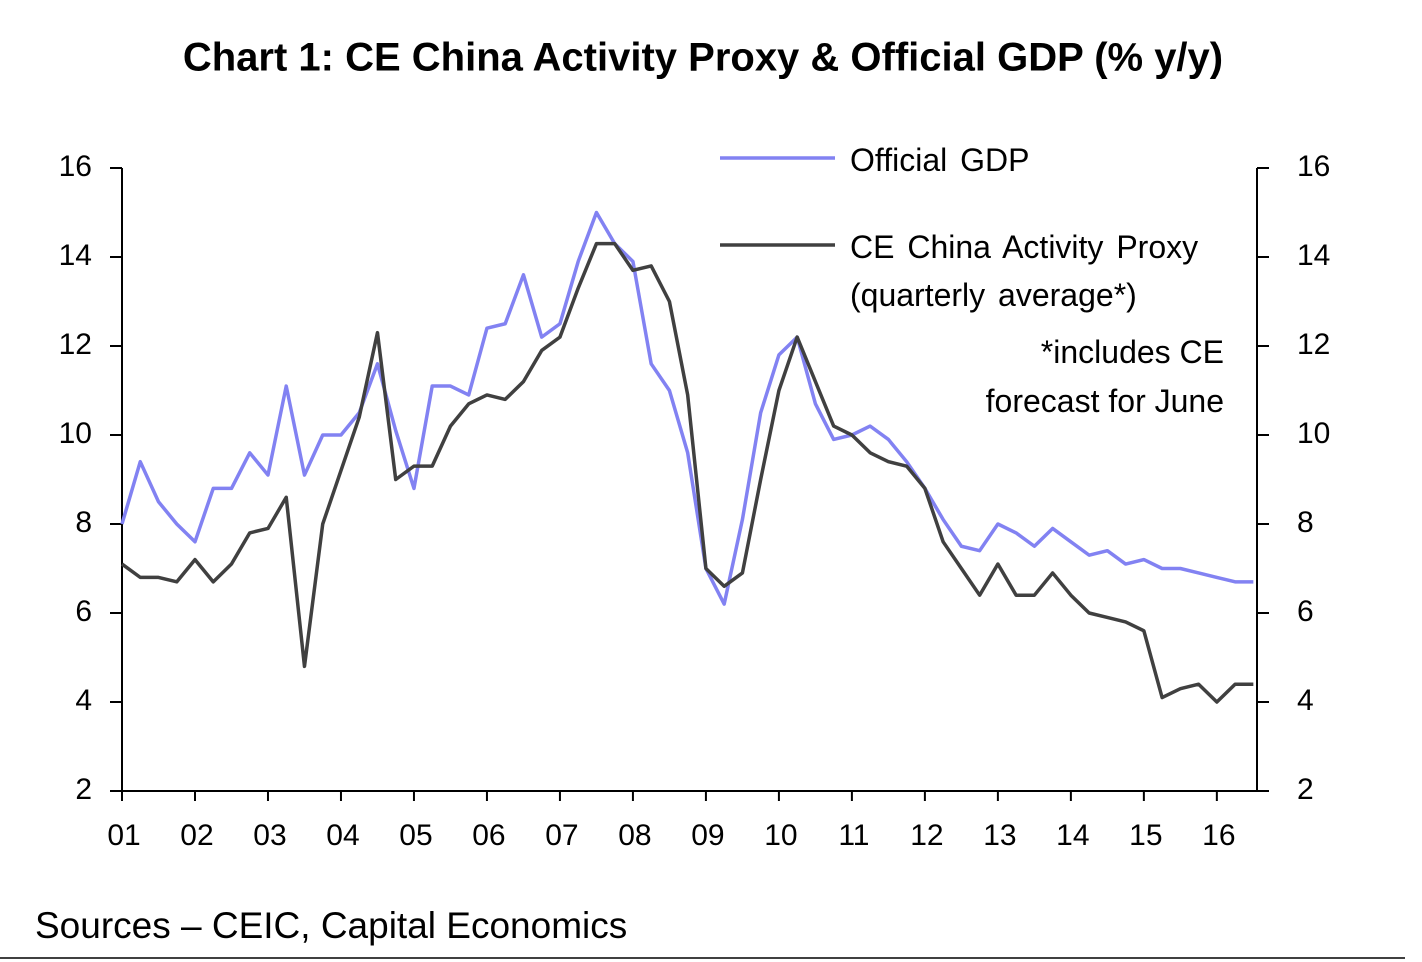 Image resolution: width=1422 pixels, height=962 pixels. What do you see at coordinates (488, 835) in the screenshot?
I see `x-tick-label: 06` at bounding box center [488, 835].